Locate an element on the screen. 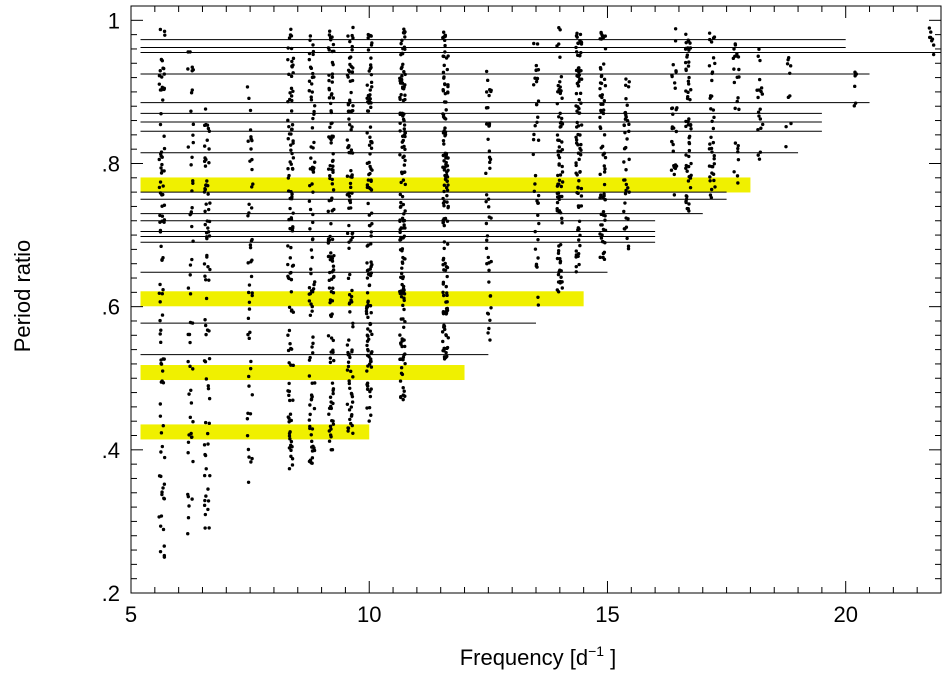 This screenshot has height=677, width=943. y-tick-label: .4 is located at coordinates (111, 450).